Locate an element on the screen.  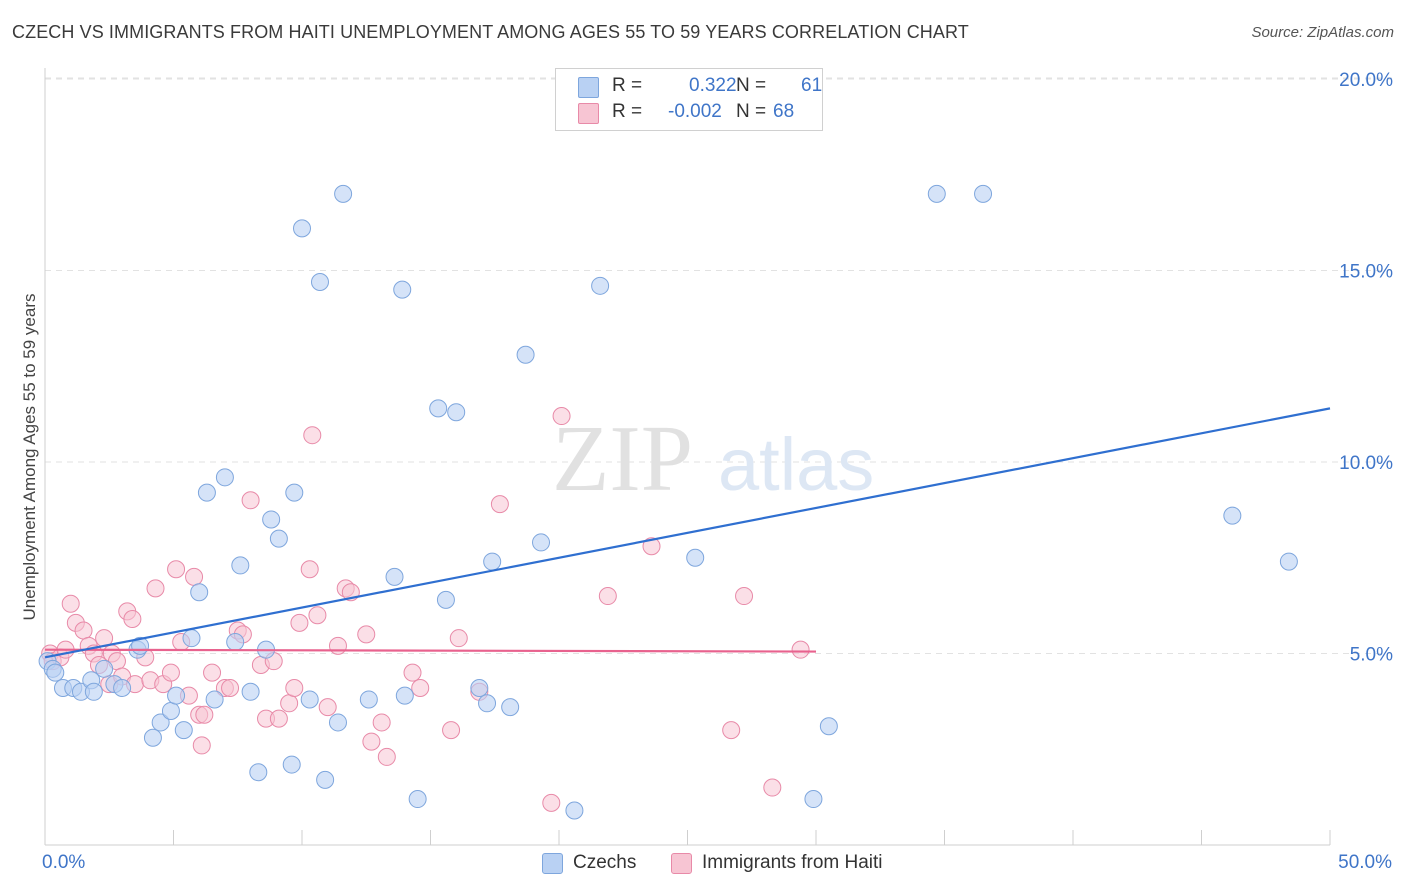
y-tick-label: 10.0% is located at coordinates (1366, 463).